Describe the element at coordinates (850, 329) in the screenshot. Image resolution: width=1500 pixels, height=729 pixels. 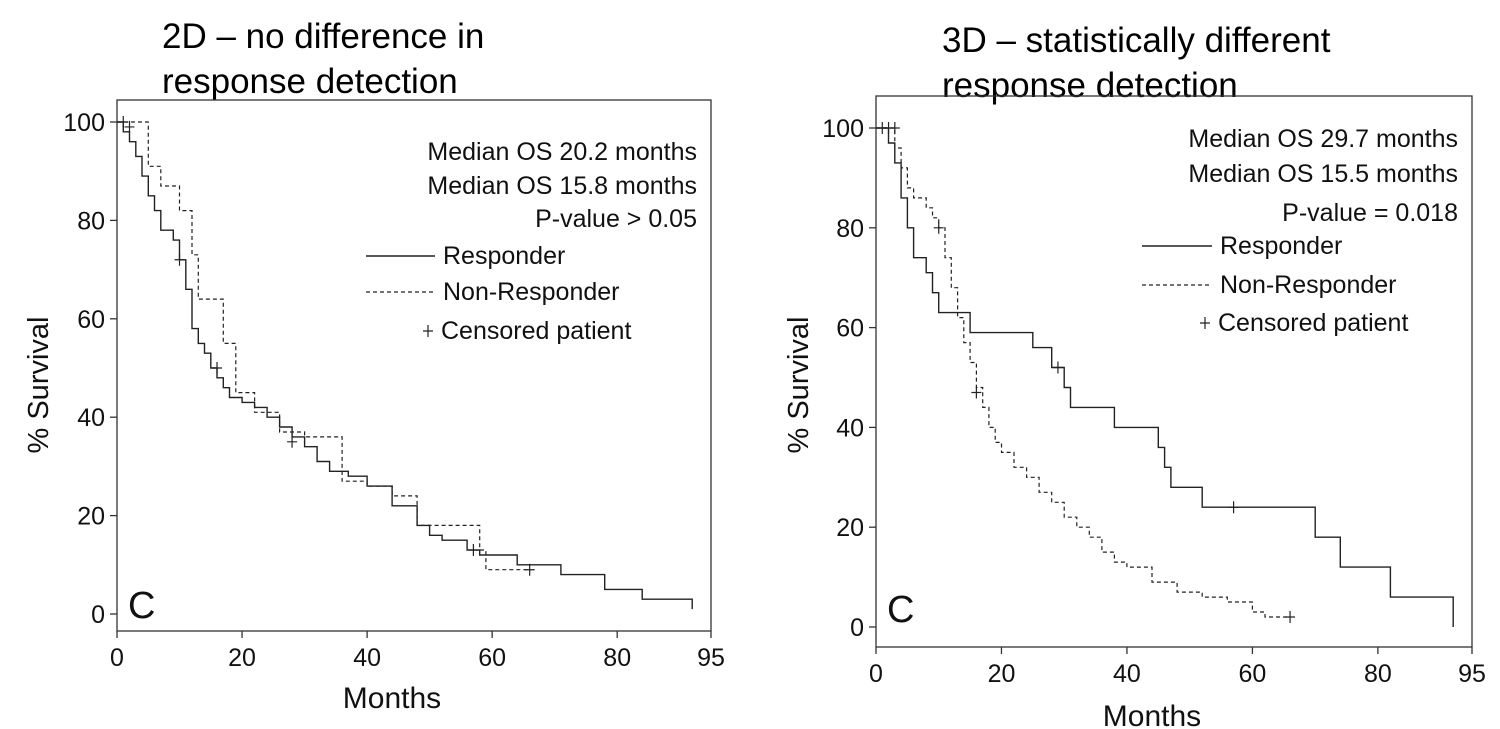
I see `chart2-y-tick-label: 60` at that location.